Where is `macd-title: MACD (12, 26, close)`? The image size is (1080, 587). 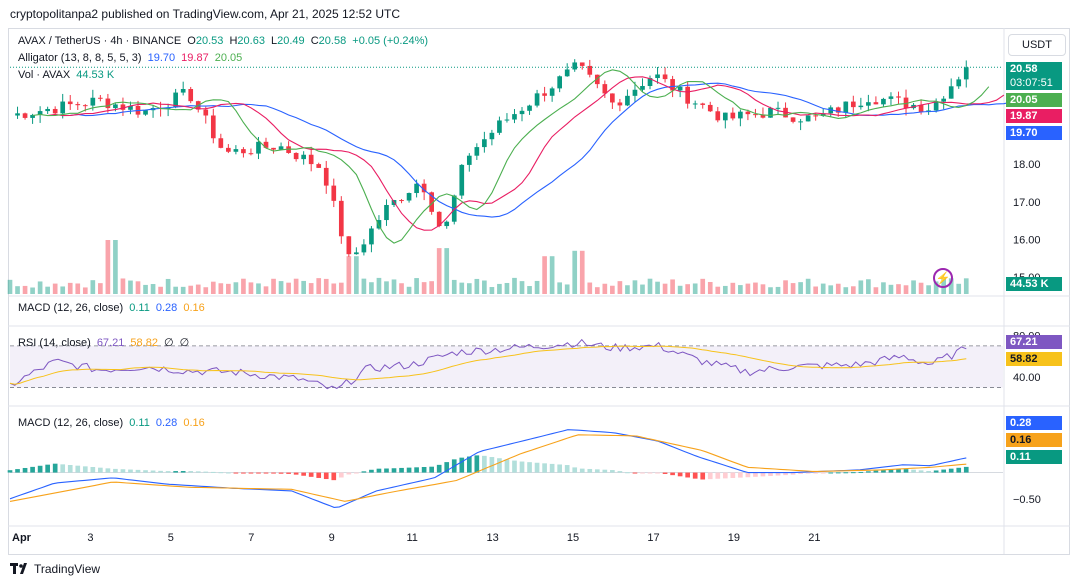
macd-title: MACD (12, 26, close) is located at coordinates (71, 423).